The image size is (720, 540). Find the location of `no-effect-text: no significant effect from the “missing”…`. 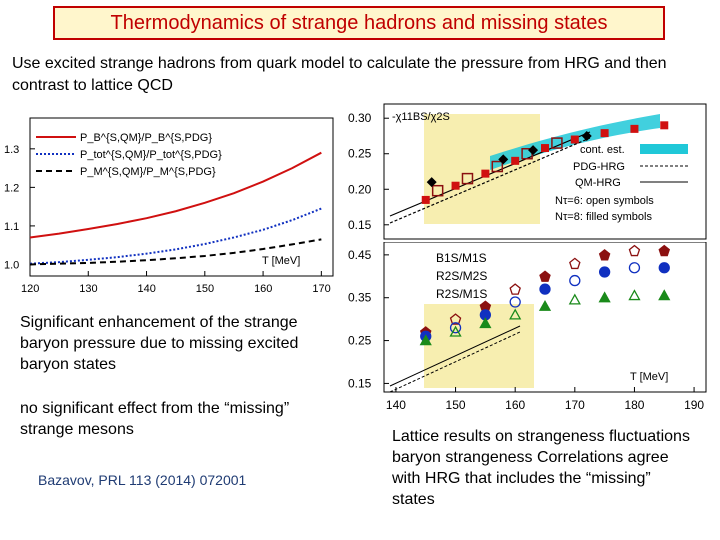

no-effect-text: no significant effect from the “missing”… is located at coordinates (155, 419).